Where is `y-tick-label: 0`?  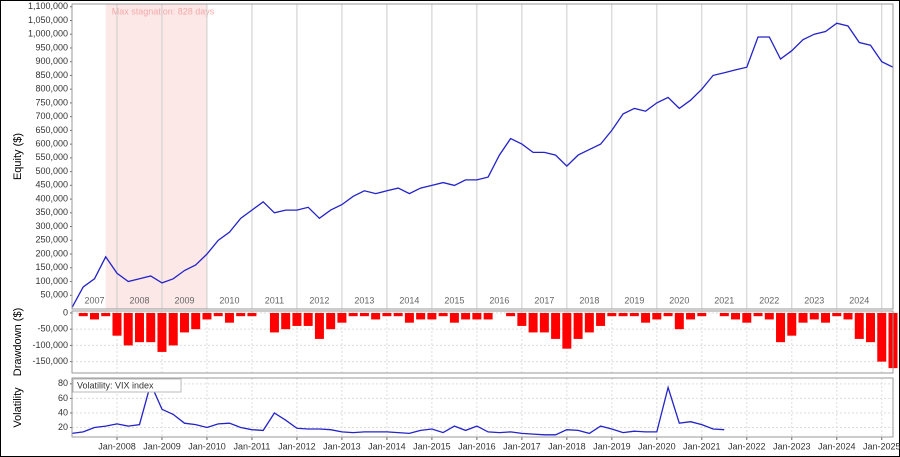 y-tick-label: 0 is located at coordinates (65, 312).